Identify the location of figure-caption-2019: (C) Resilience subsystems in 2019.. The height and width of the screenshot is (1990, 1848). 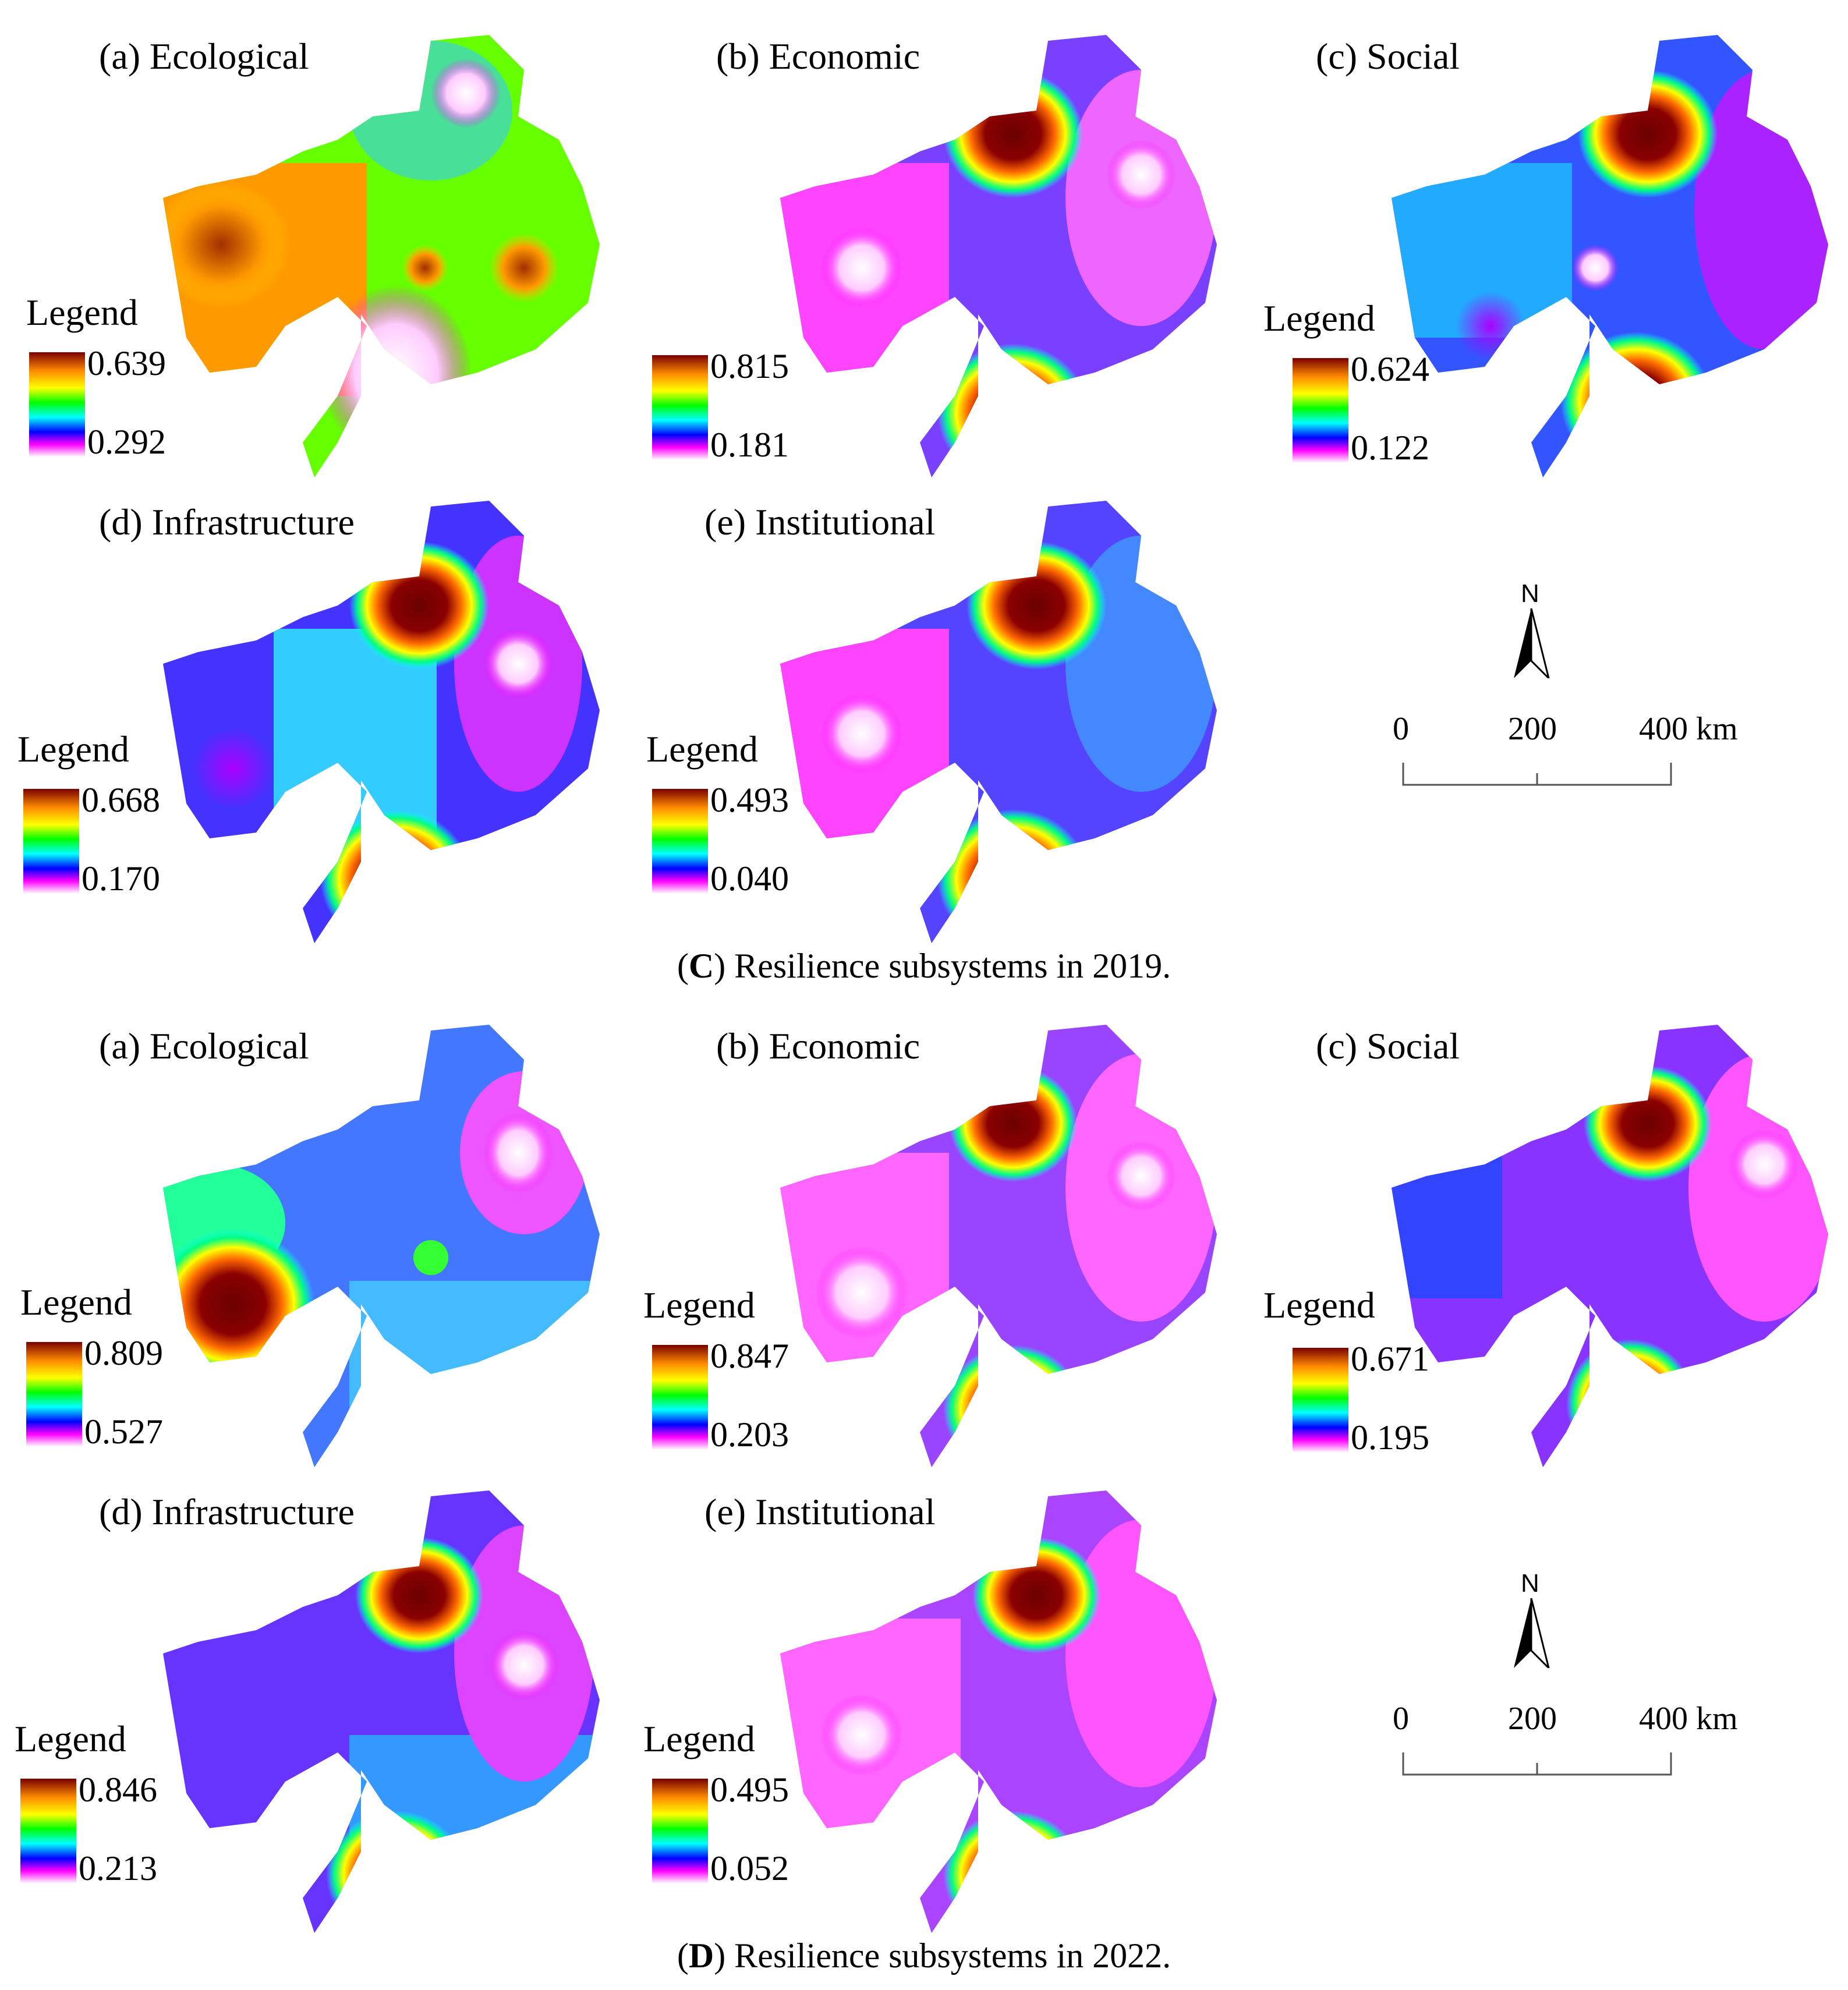
(924, 966).